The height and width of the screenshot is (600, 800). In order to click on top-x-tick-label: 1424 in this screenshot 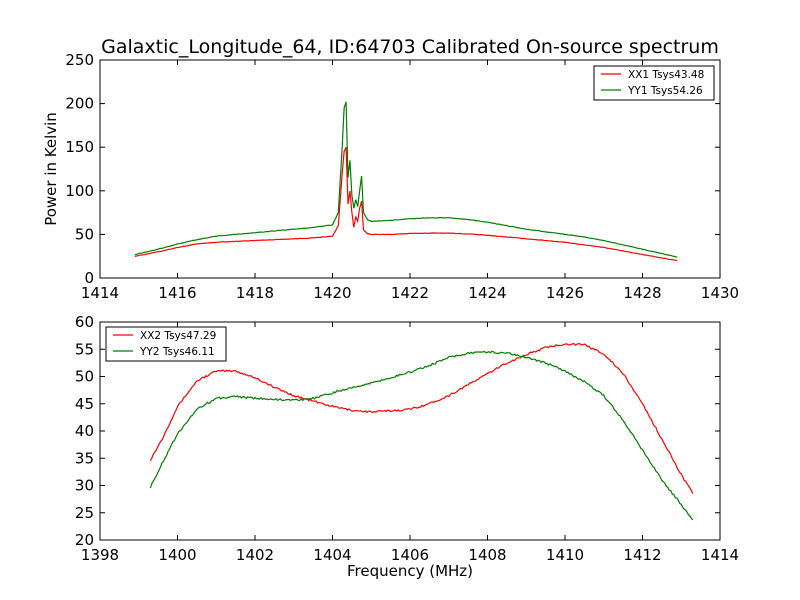, I will do `click(487, 293)`.